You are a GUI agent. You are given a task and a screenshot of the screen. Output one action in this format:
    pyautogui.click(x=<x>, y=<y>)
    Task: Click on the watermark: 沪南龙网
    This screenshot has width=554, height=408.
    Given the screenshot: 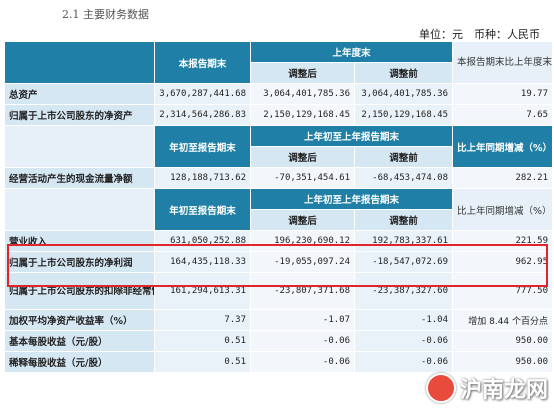 What is the action you would take?
    pyautogui.click(x=486, y=388)
    